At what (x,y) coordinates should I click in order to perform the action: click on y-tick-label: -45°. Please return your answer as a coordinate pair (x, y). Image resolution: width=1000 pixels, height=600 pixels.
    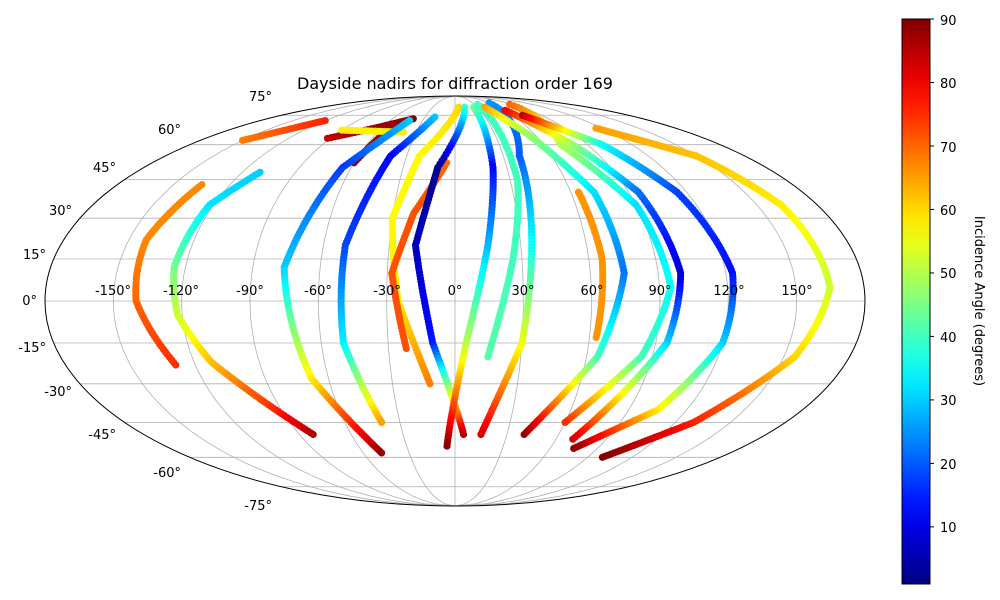
    Looking at the image, I should click on (102, 435).